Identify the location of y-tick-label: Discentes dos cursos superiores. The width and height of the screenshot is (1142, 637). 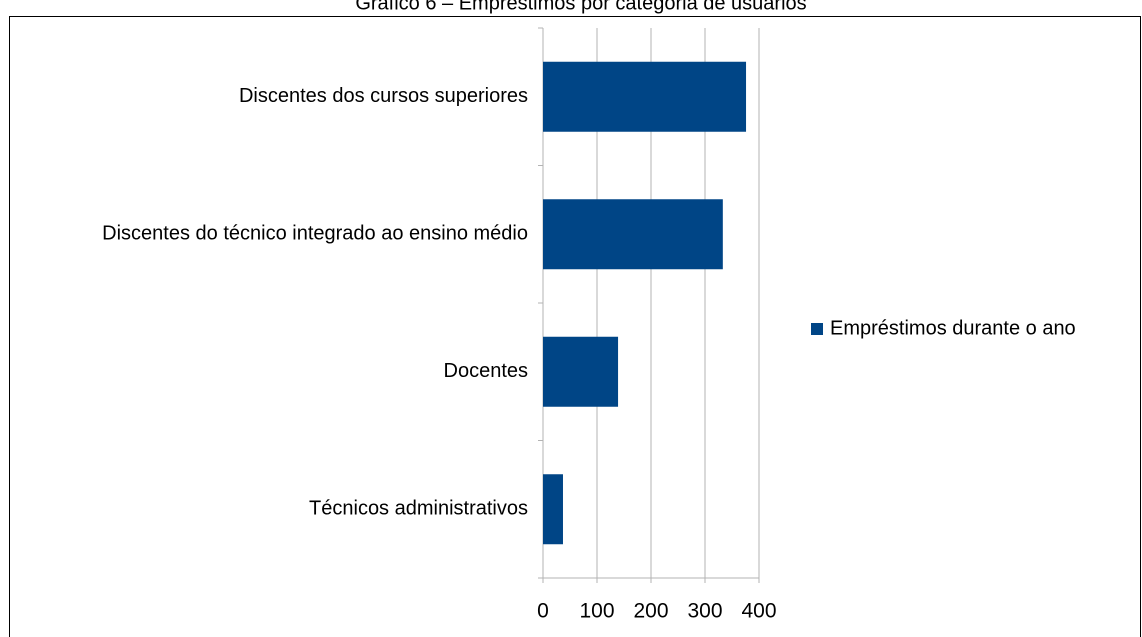
(383, 96).